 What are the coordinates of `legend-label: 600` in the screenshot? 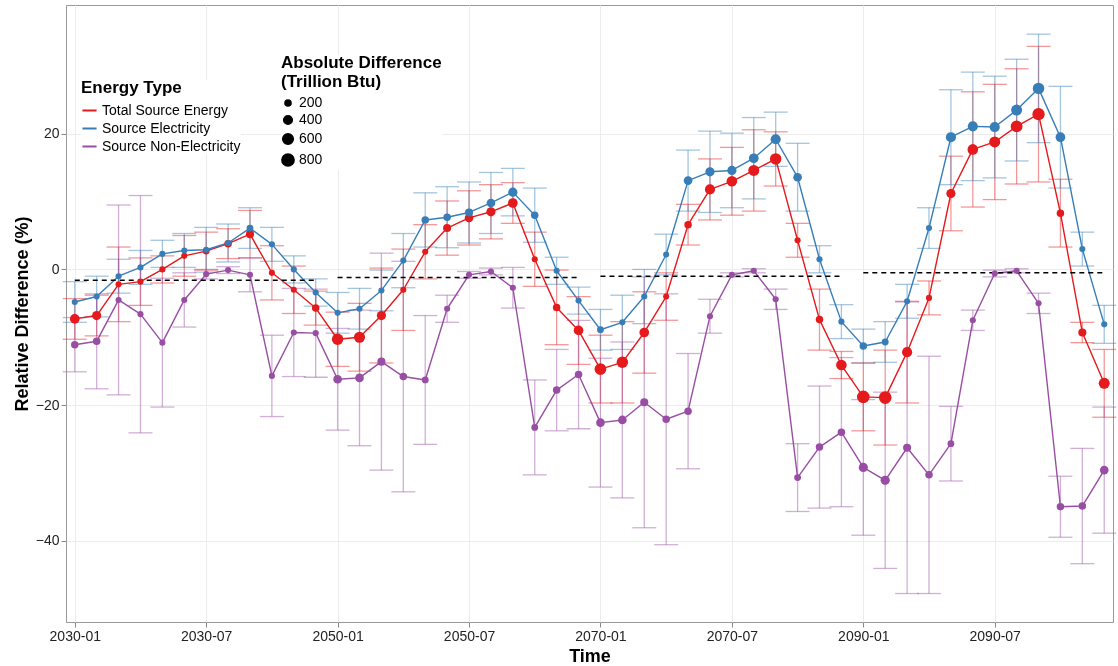 It's located at (311, 138).